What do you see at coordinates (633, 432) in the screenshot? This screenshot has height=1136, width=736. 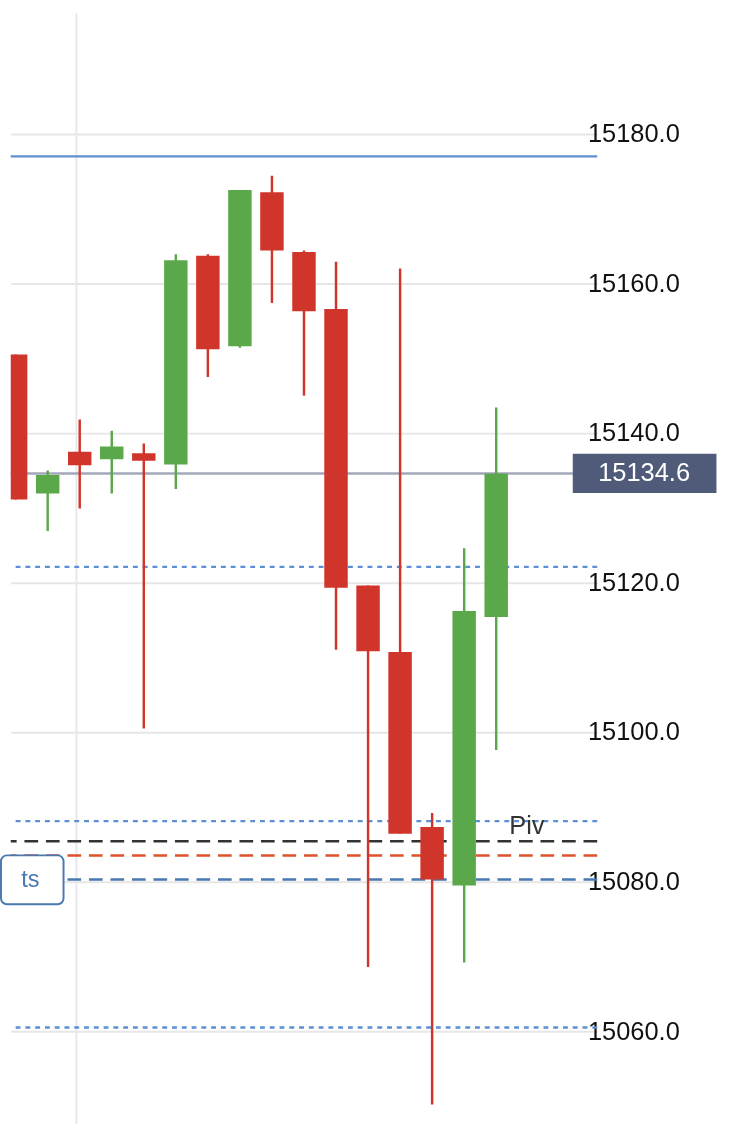 I see `y-tick-label: 15140.0` at bounding box center [633, 432].